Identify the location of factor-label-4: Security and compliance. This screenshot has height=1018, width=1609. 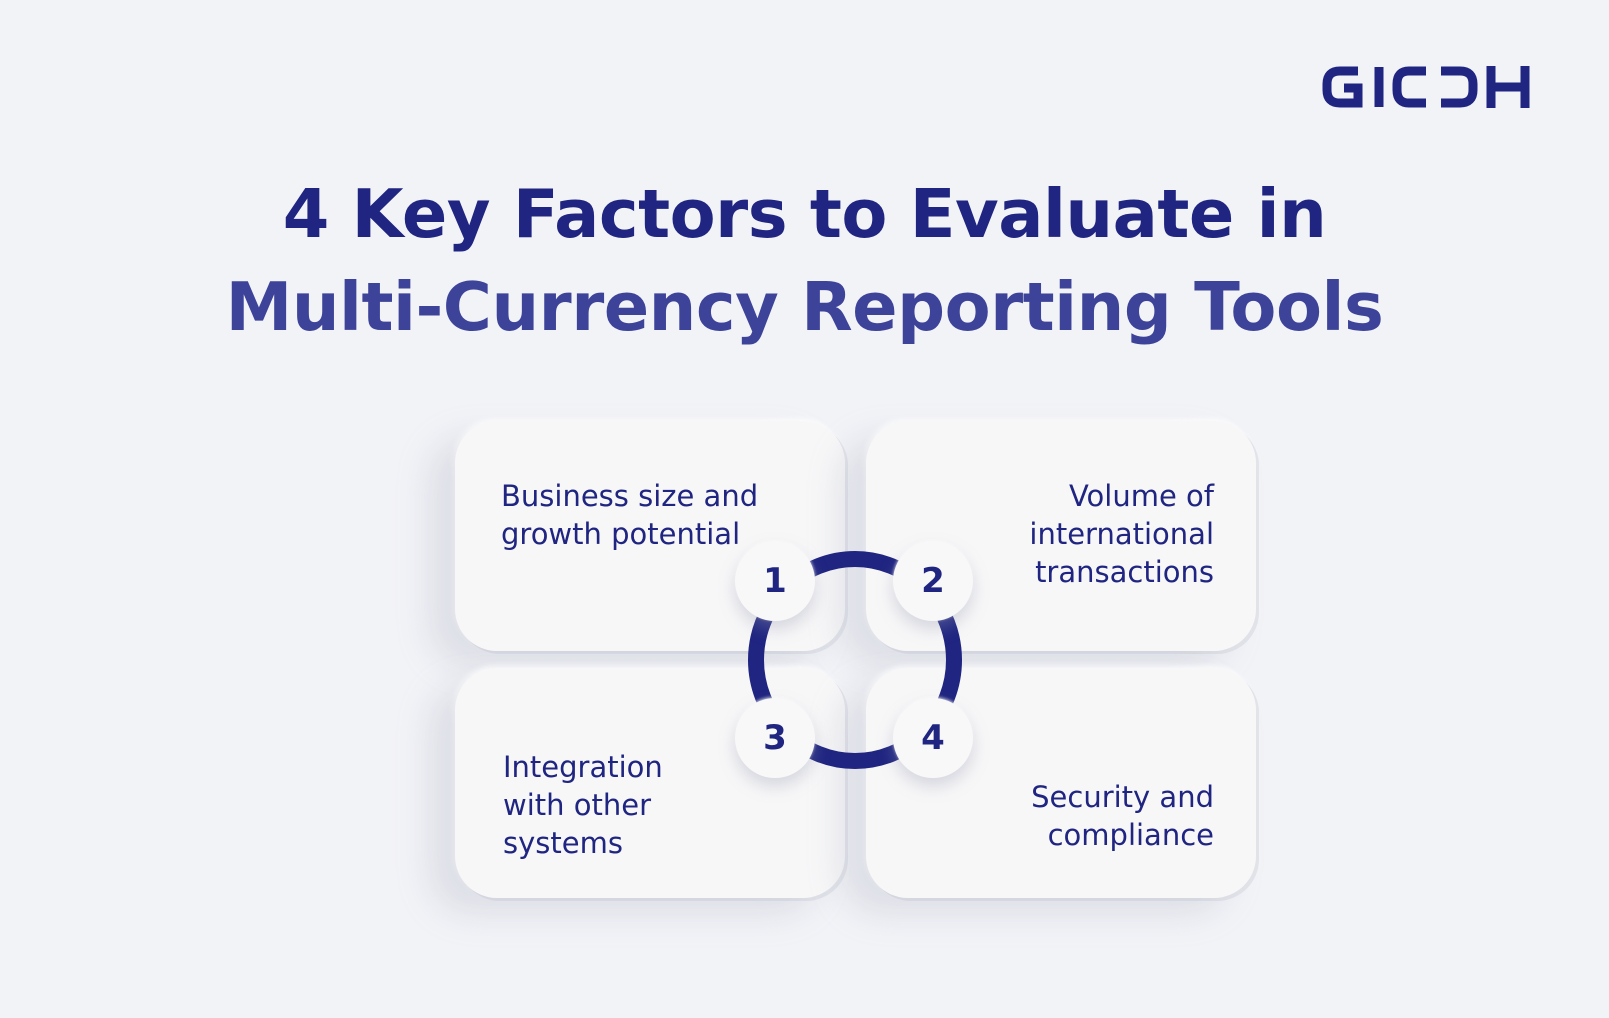
(1122, 816).